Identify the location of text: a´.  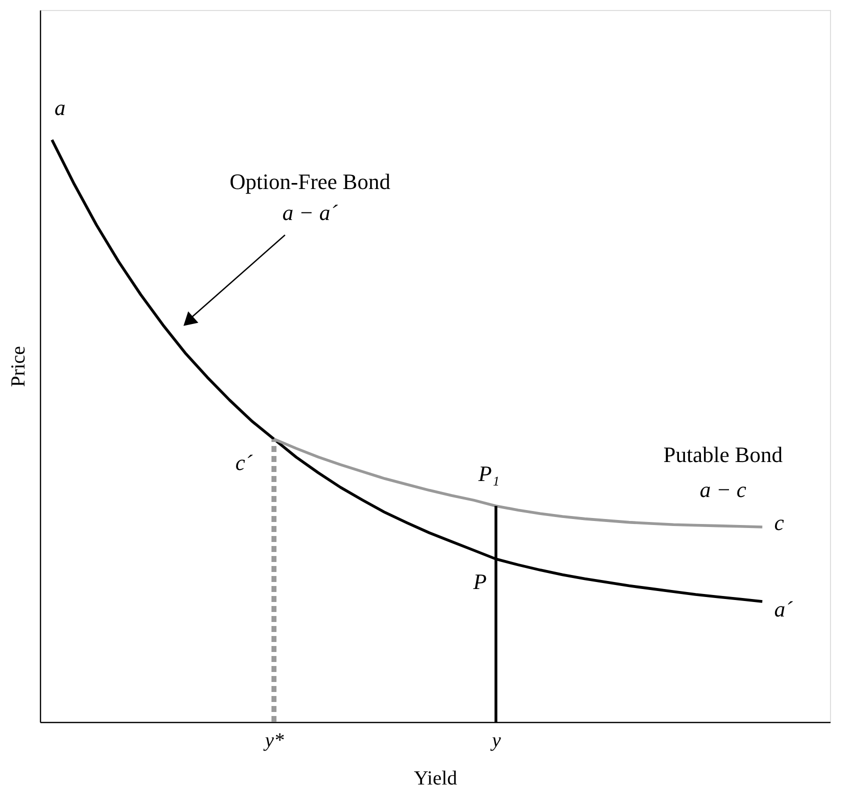
(784, 609).